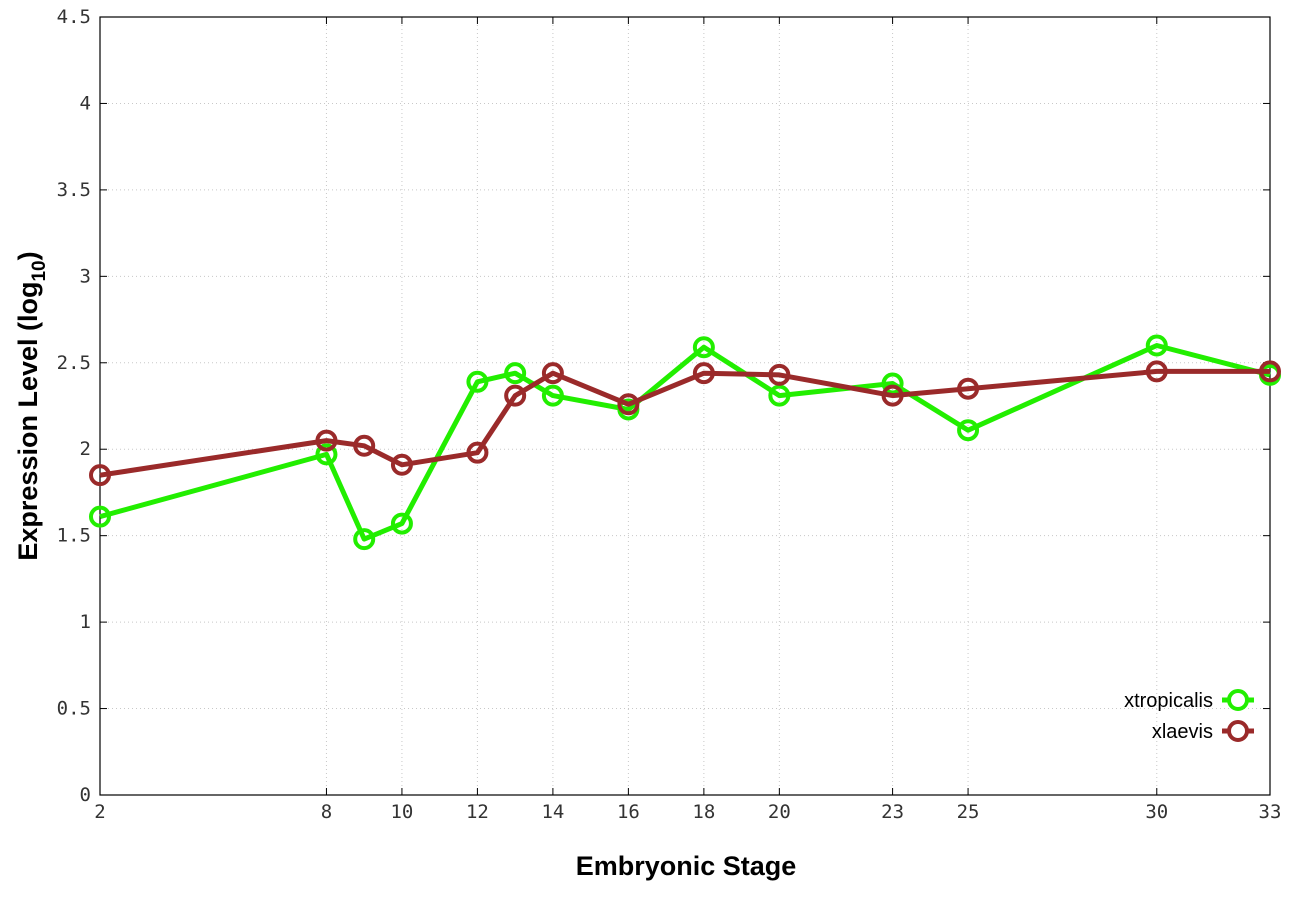  I want to click on legend: xtropicalis xlaevis, so click(1189, 716).